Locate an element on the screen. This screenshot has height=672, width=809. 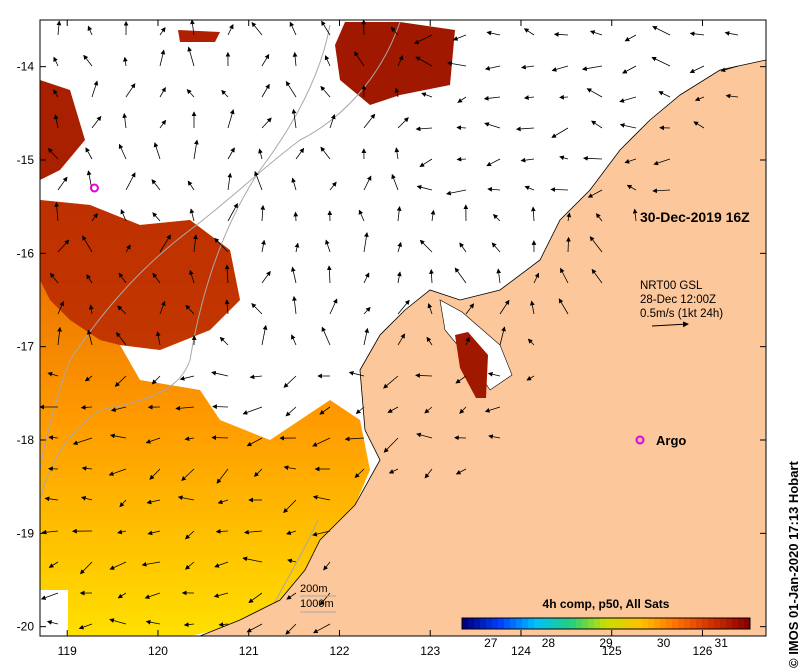
isobath-legend-200m: 200m is located at coordinates (314, 589).